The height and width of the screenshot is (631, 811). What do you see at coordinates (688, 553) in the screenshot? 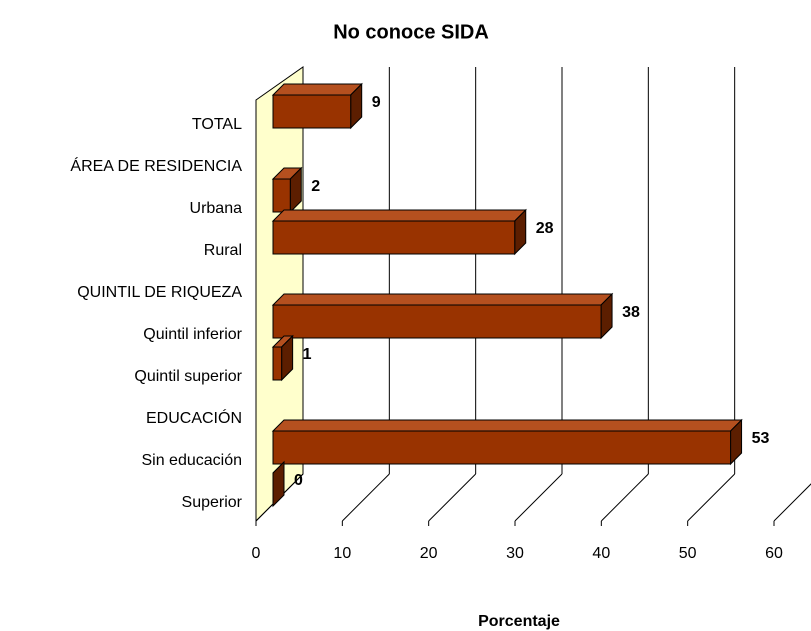
I see `x-tick-label: 50` at bounding box center [688, 553].